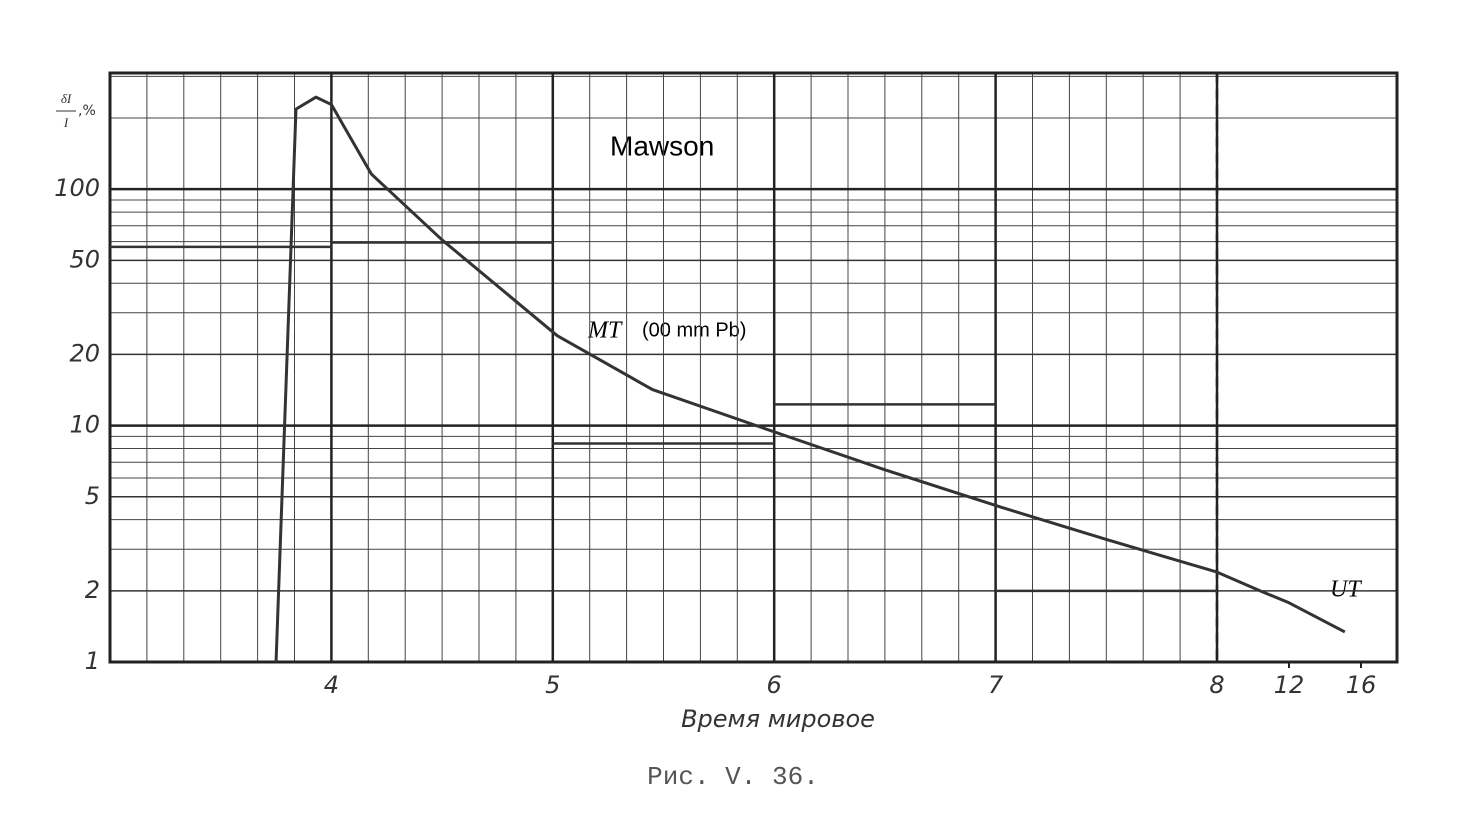  What do you see at coordinates (552, 685) in the screenshot?
I see `x-tick-label: 5` at bounding box center [552, 685].